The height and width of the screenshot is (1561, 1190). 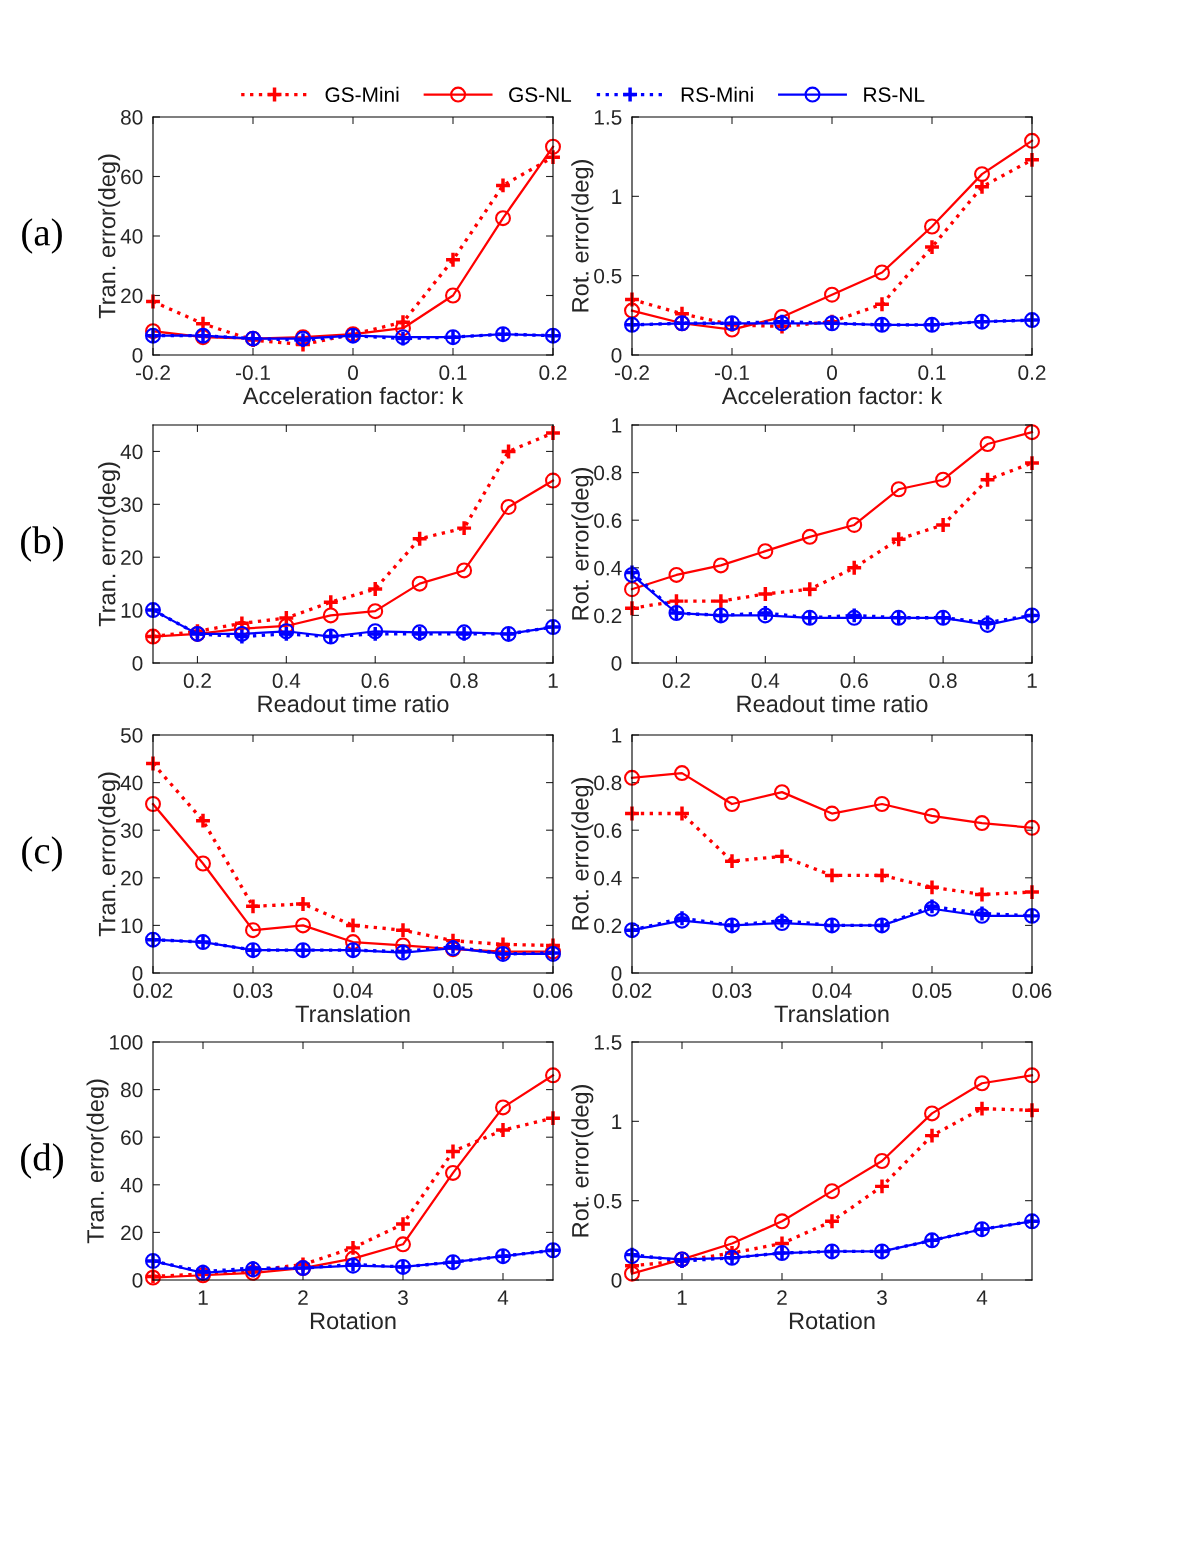 I want to click on legend-label: RS-Mini, so click(x=717, y=94).